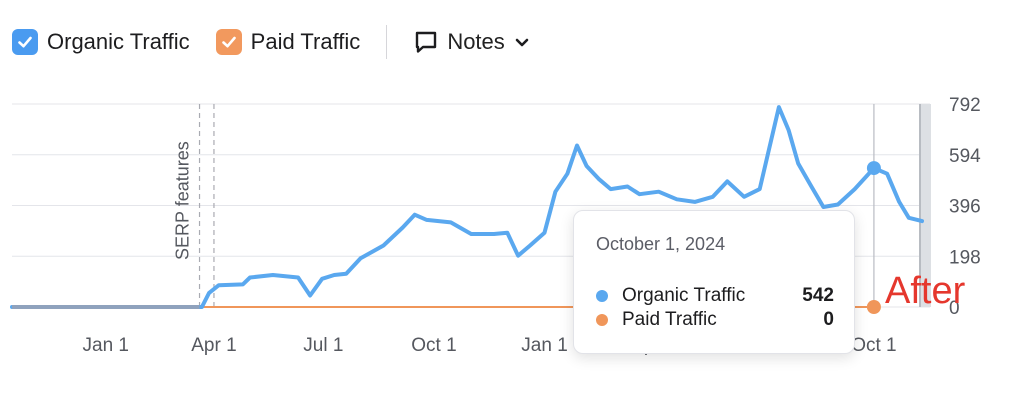  I want to click on organic-legend-label: Organic Traffic, so click(118, 41).